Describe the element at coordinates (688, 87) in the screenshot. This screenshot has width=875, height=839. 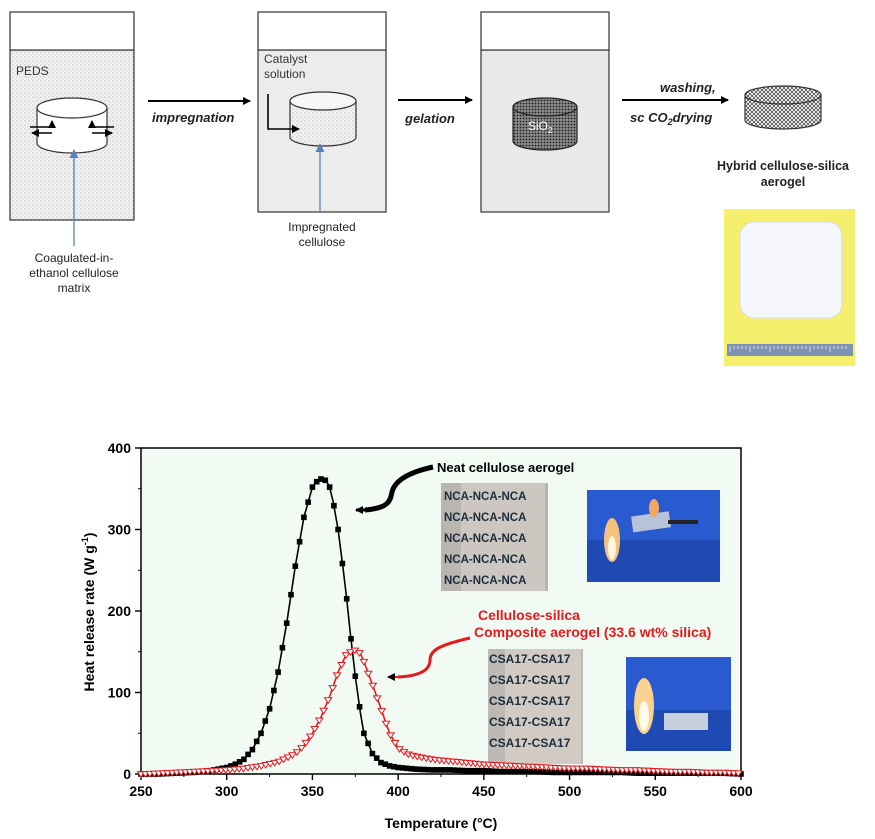
I see `washing-label: washing,` at that location.